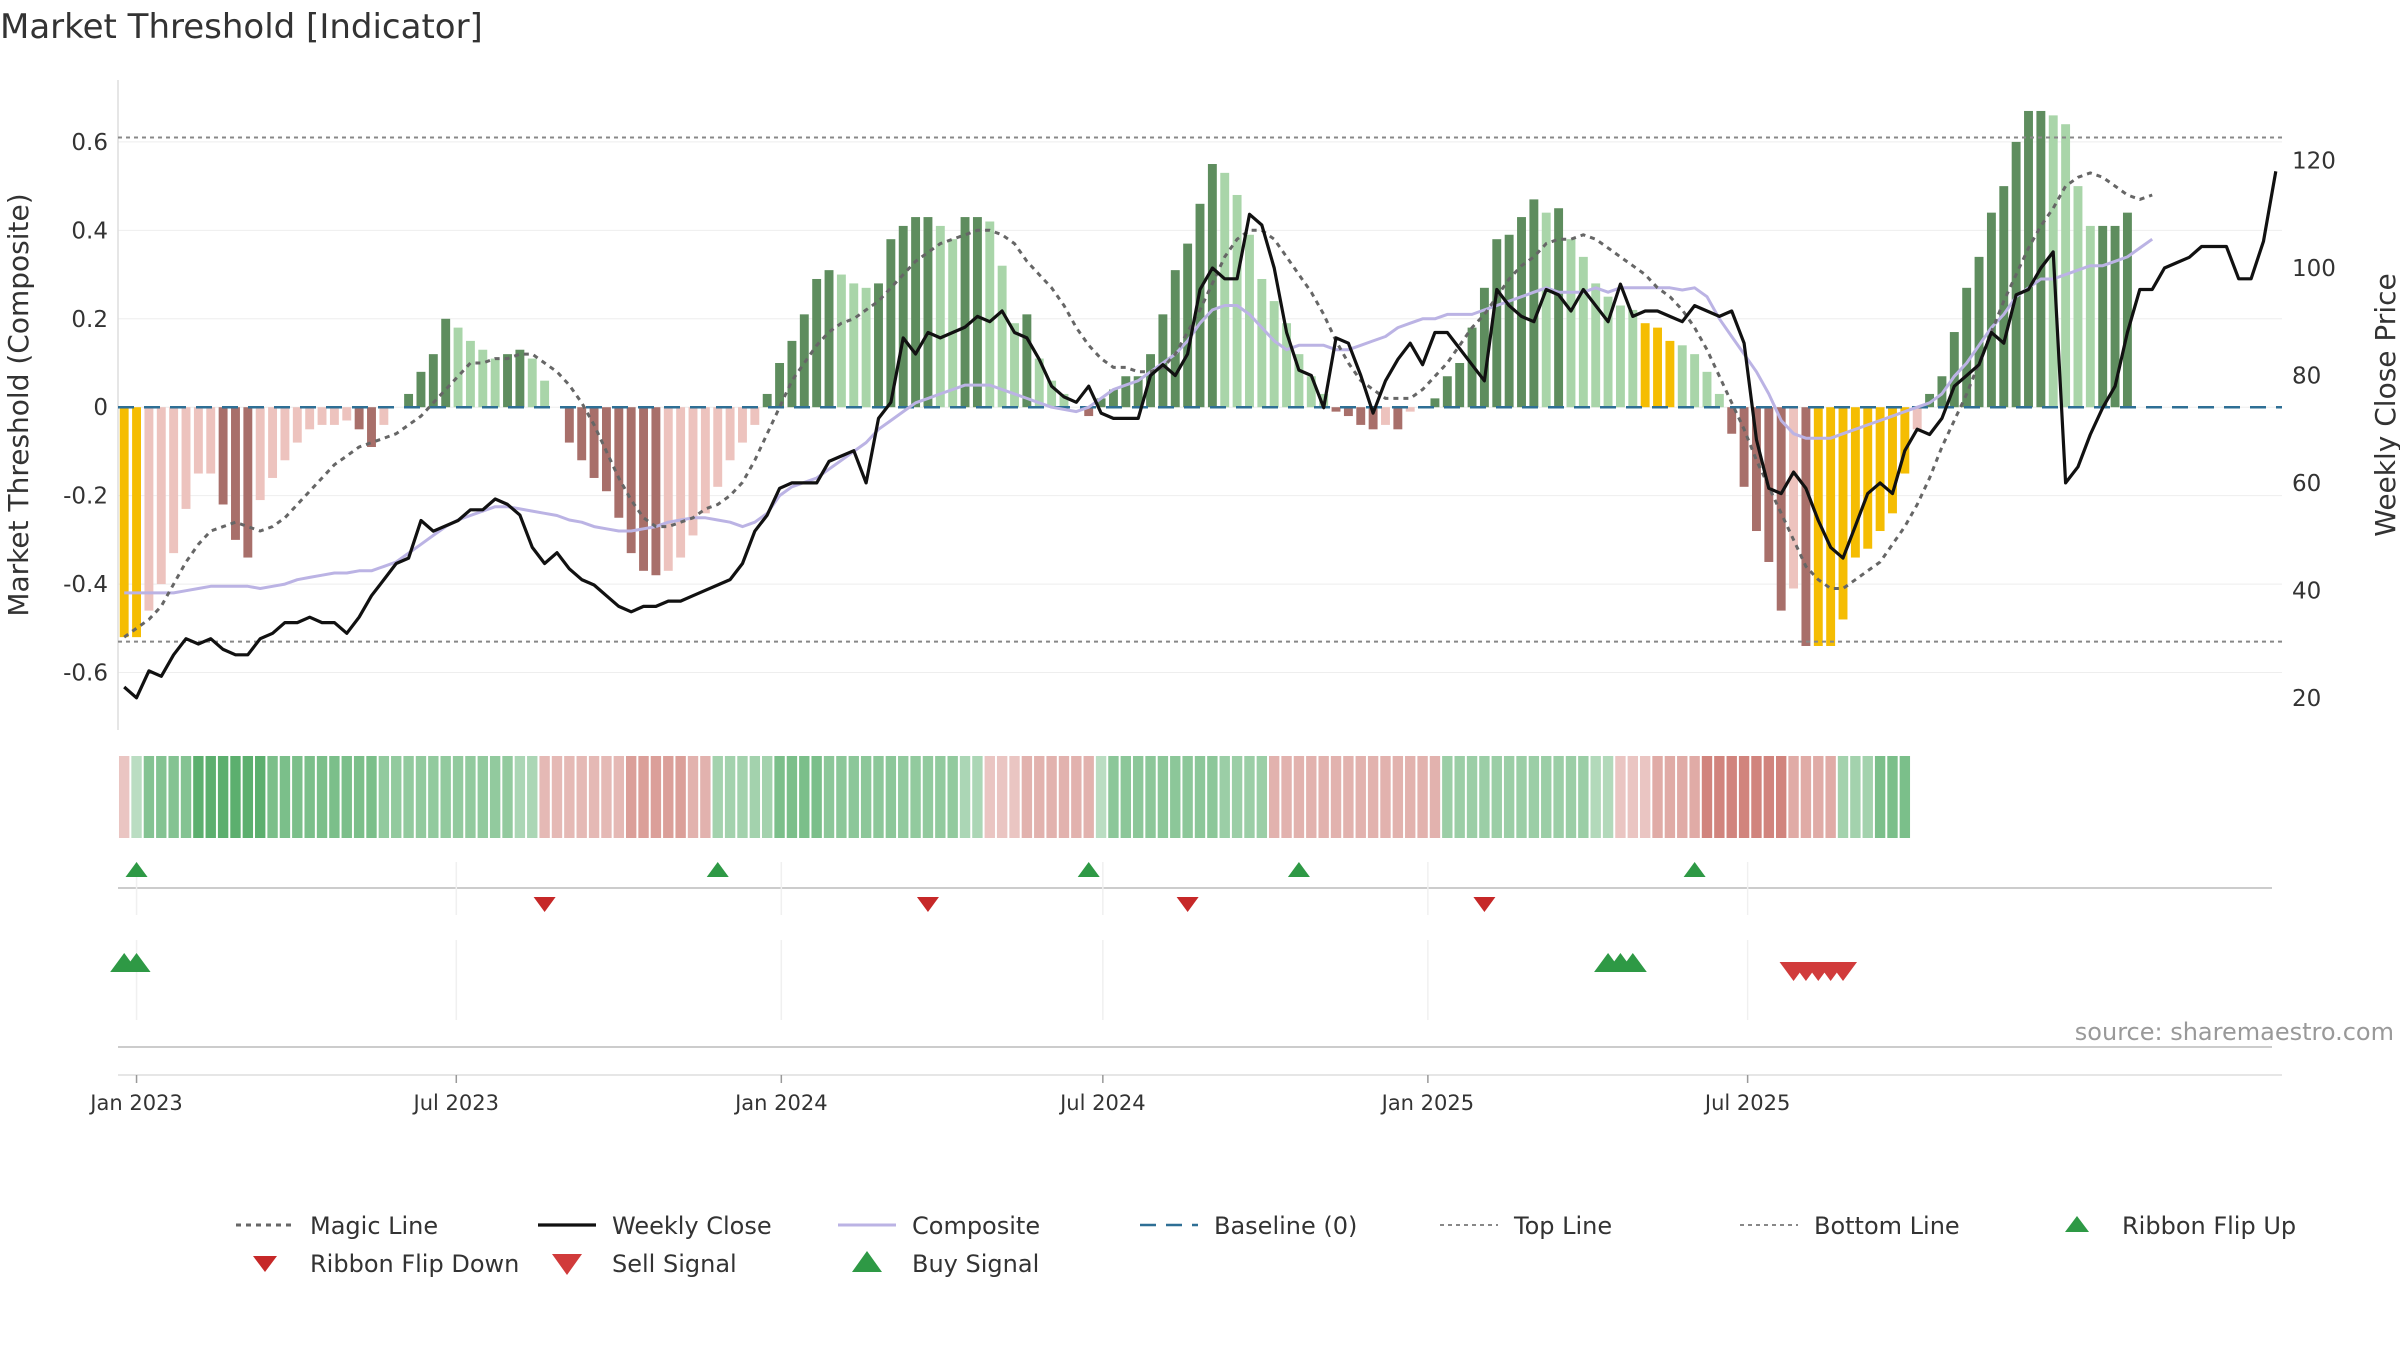  Describe the element at coordinates (374, 1226) in the screenshot. I see `legend-label: Magic Line` at that location.